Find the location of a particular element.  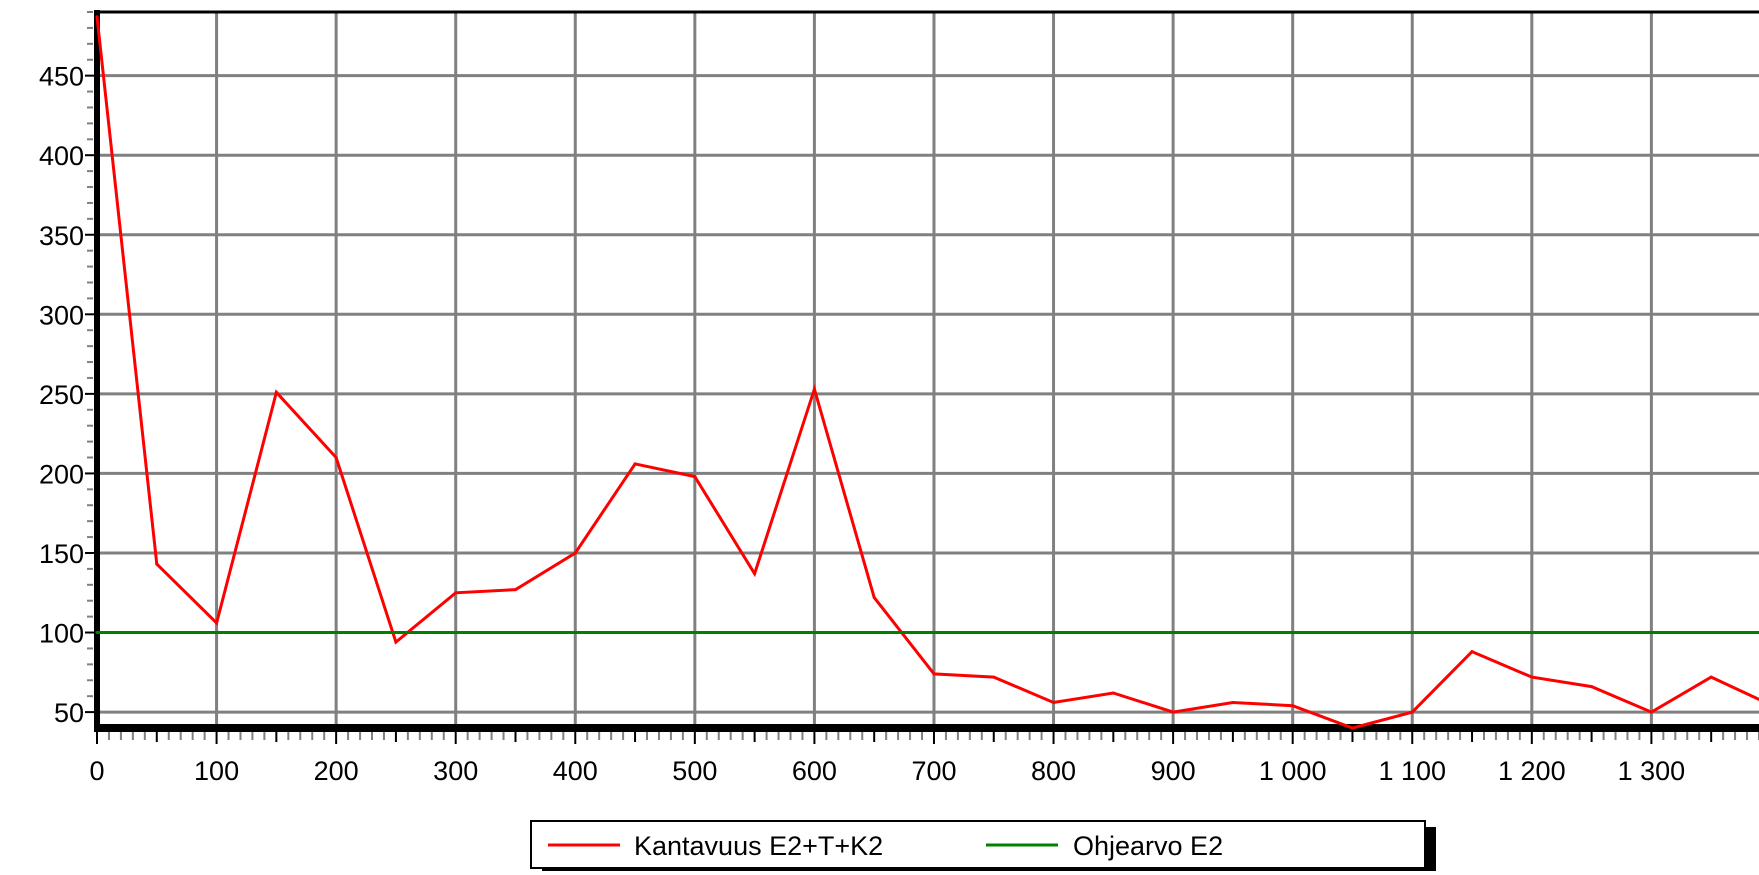

x-tick-label: 800 is located at coordinates (1053, 771).